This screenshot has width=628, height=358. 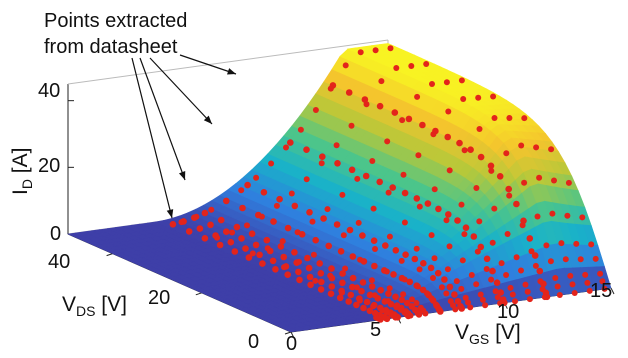 I want to click on axis-line, so click(x=228, y=62).